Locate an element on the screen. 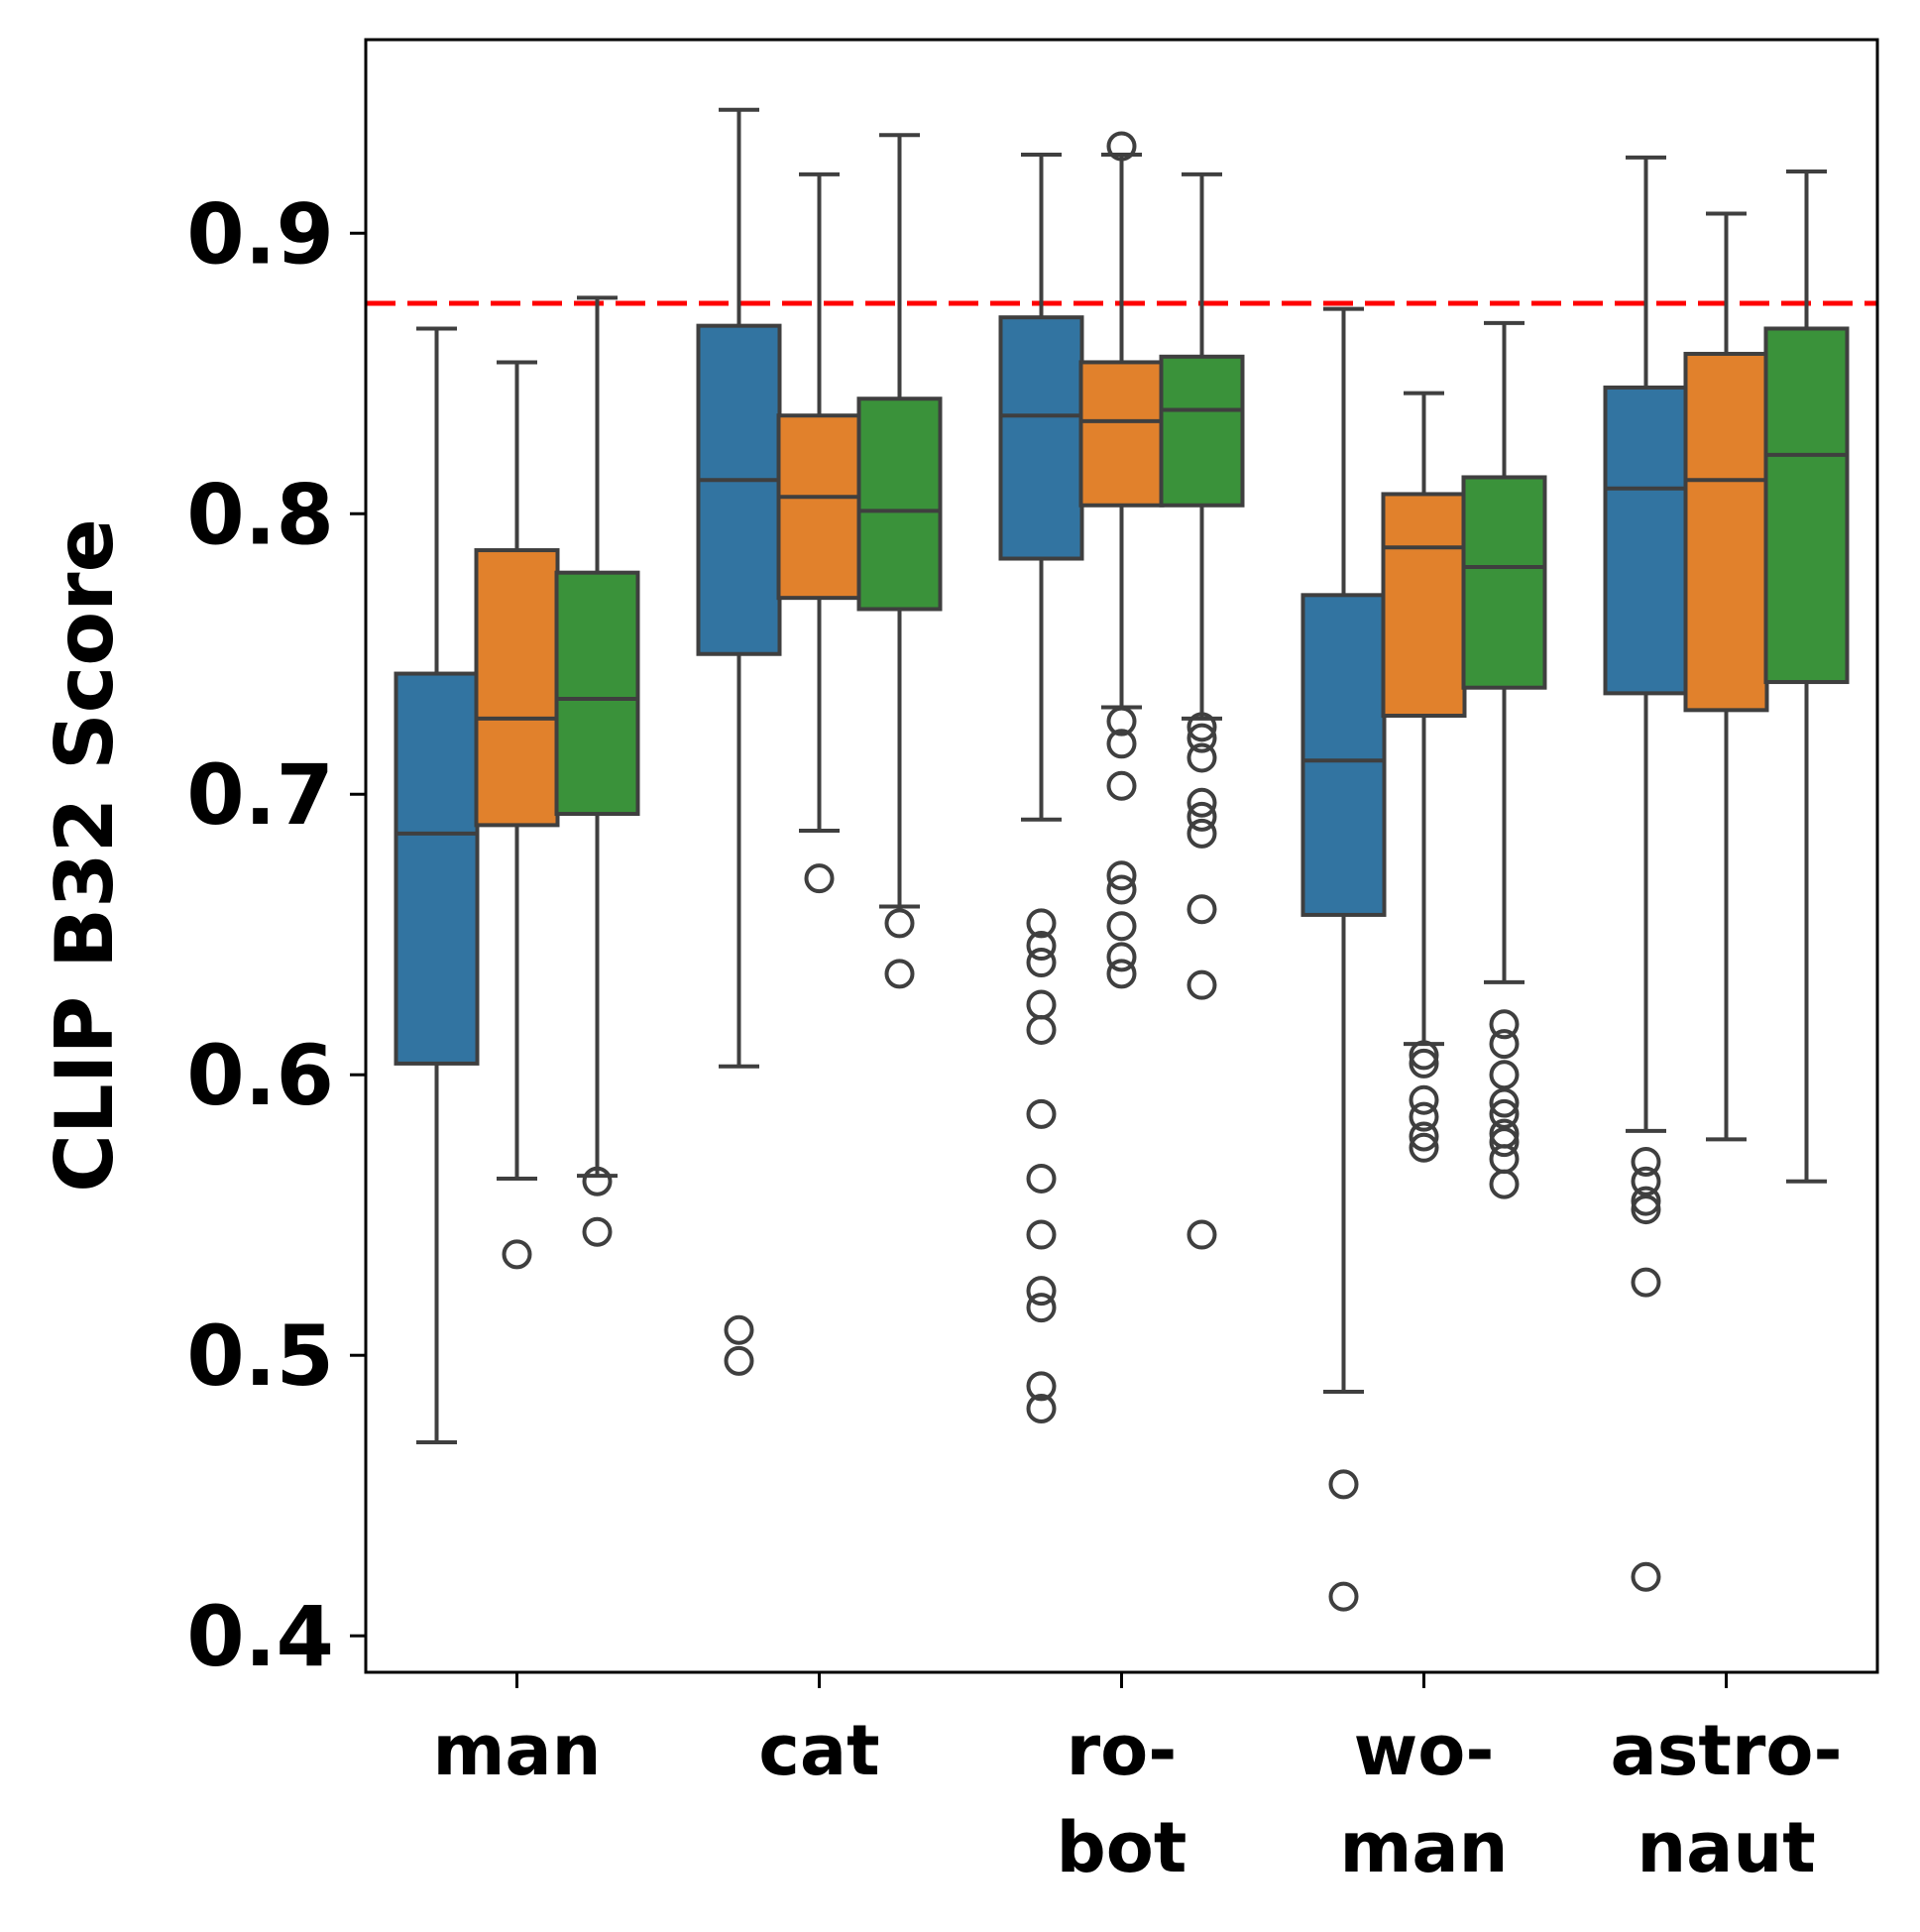  y-tick-label: 0.4 is located at coordinates (260, 1636).